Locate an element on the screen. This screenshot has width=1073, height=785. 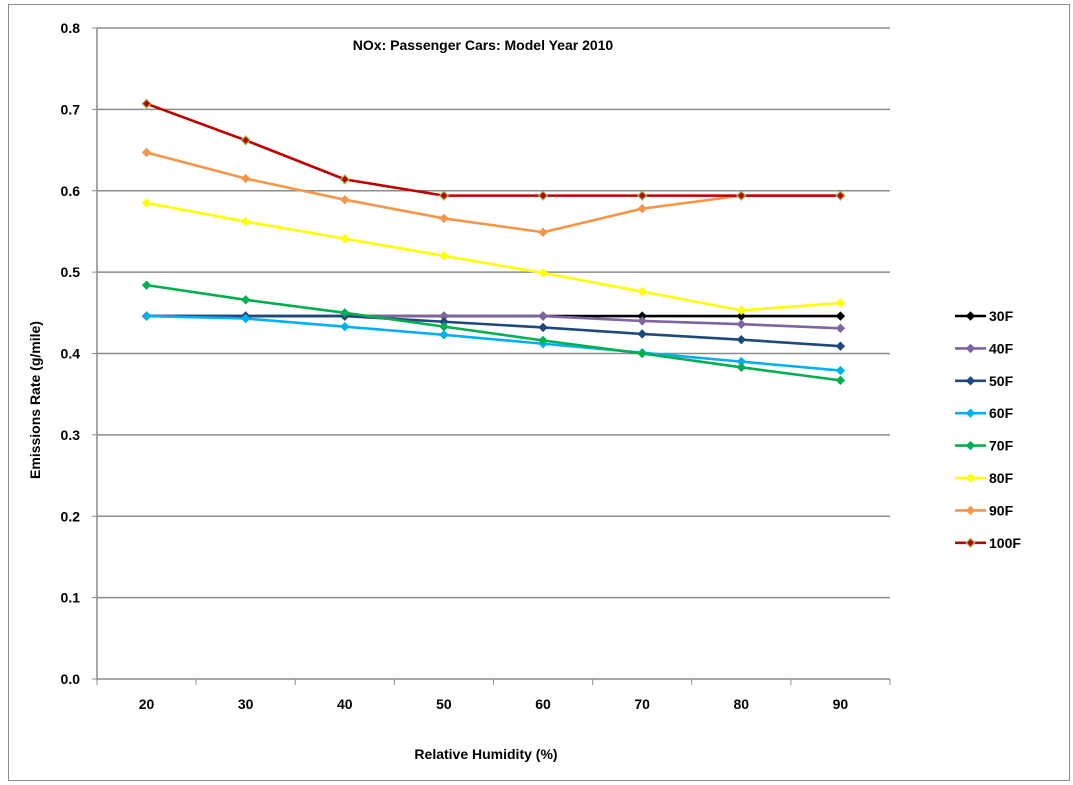
series-80F is located at coordinates (493, 257).